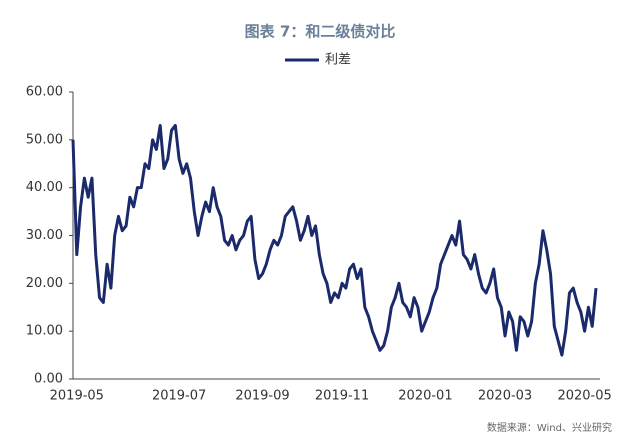 The image size is (640, 446). I want to click on x-tick-label: 2019-09, so click(262, 396).